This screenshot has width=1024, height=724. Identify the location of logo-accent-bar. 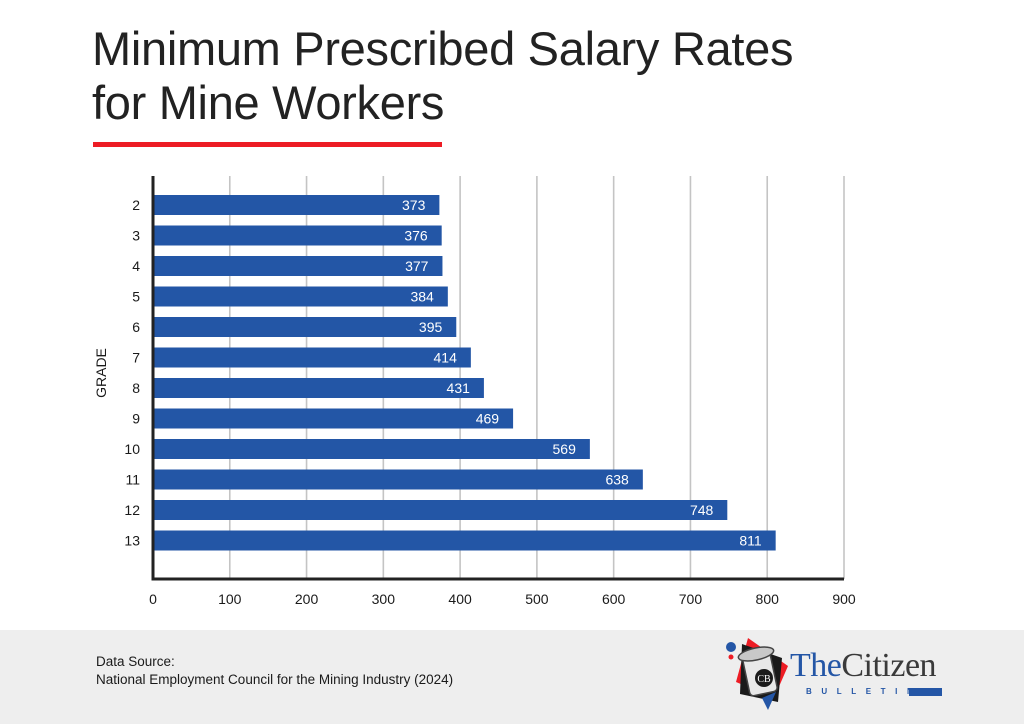
(925, 692).